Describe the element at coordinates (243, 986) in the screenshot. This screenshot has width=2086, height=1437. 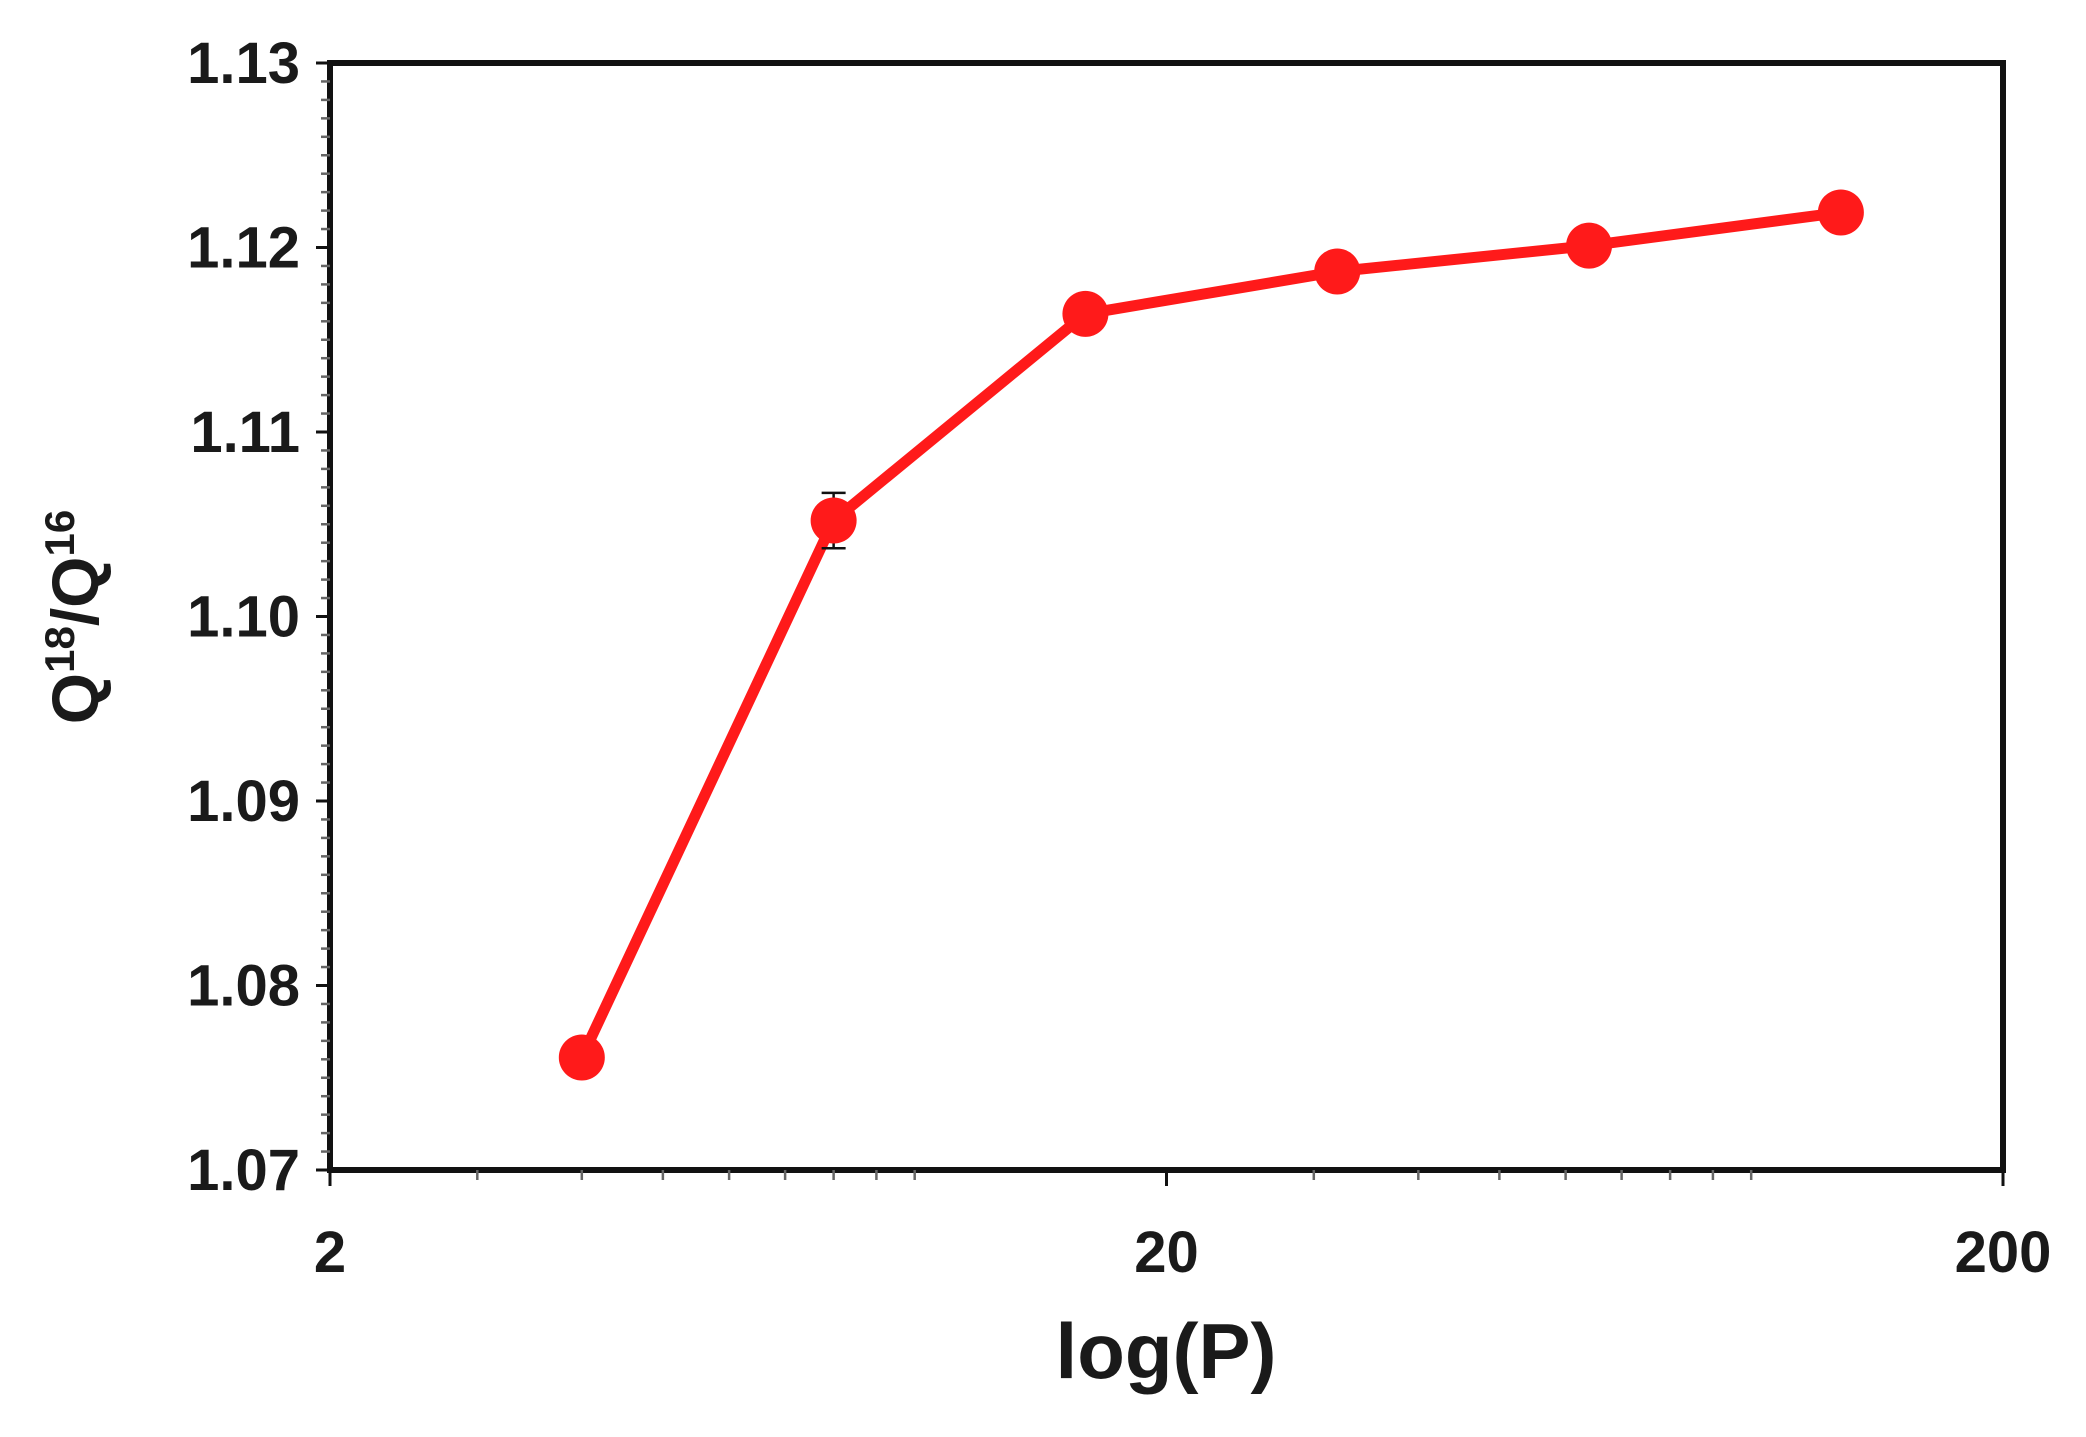
I see `y-tick-label: 1.08` at that location.